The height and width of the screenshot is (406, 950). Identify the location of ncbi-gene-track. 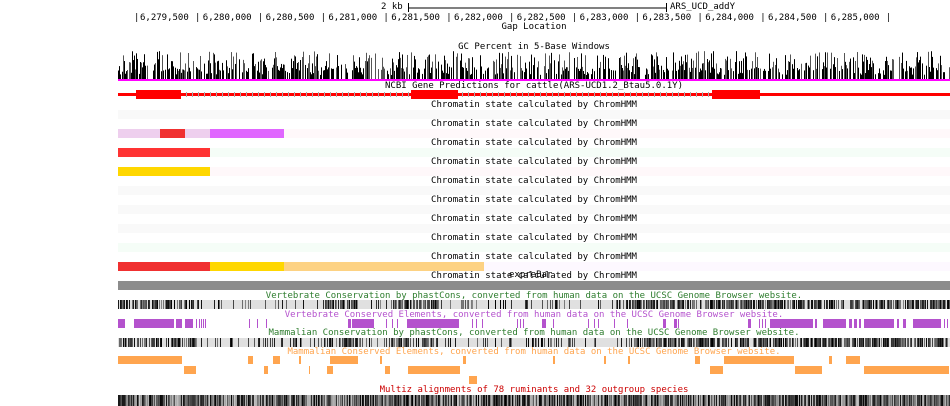
(534, 95).